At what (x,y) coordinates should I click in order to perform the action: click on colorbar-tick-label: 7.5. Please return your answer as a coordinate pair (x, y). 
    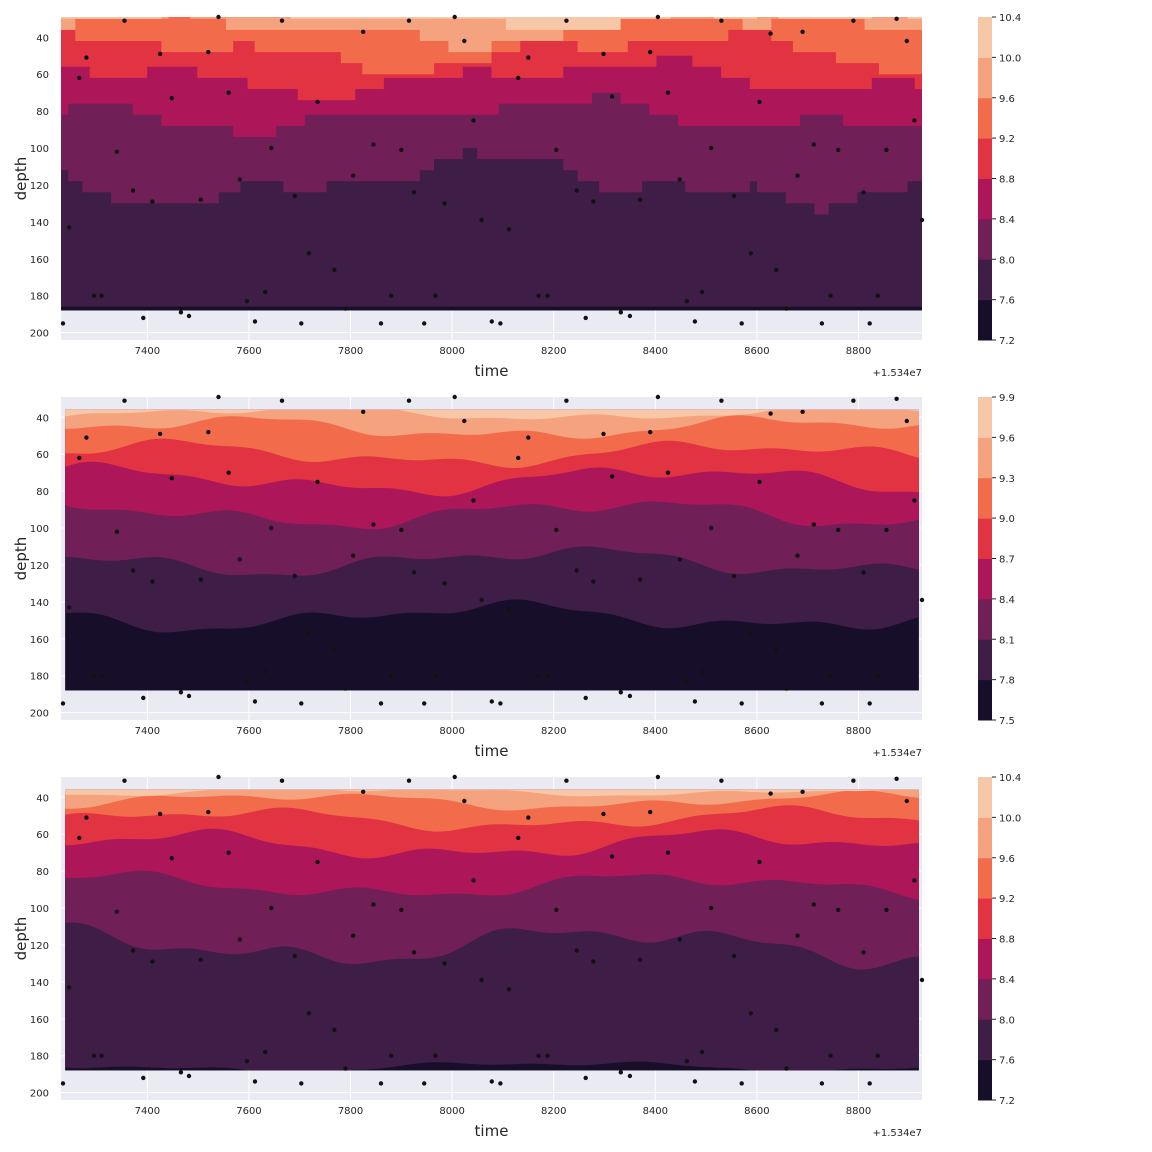
    Looking at the image, I should click on (1007, 721).